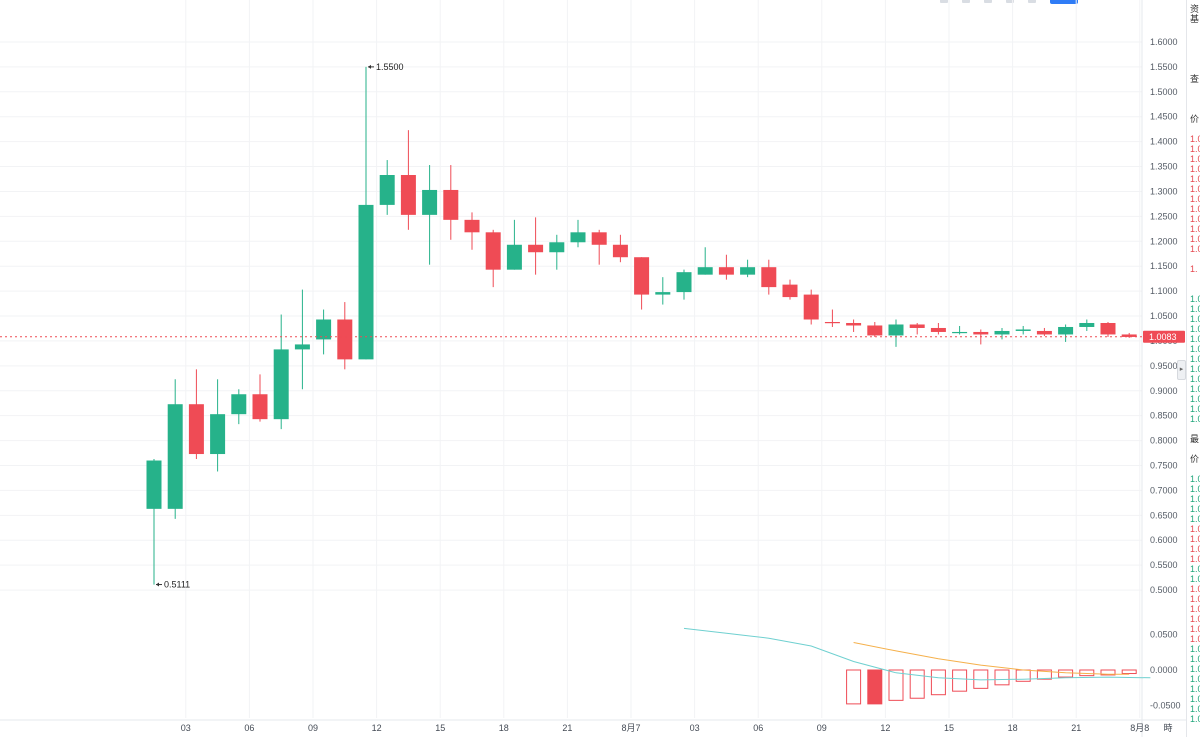 This screenshot has height=737, width=1200. I want to click on price-tick-label: 1.4000, so click(1164, 142).